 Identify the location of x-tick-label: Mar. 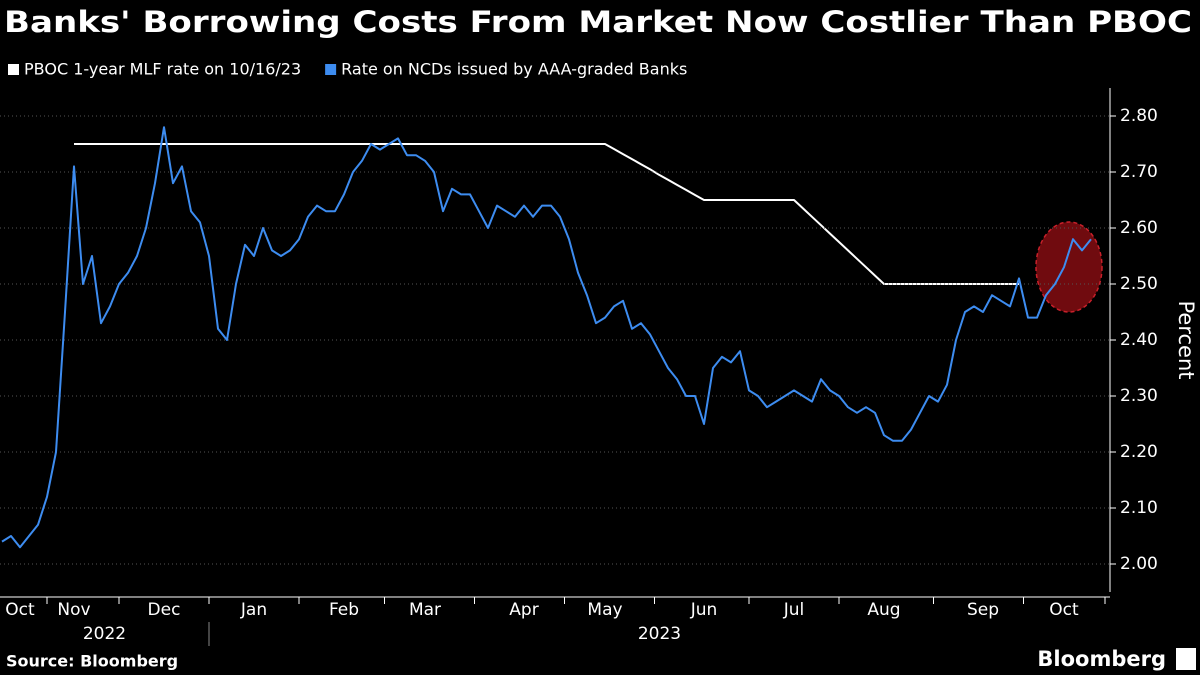
(425, 610).